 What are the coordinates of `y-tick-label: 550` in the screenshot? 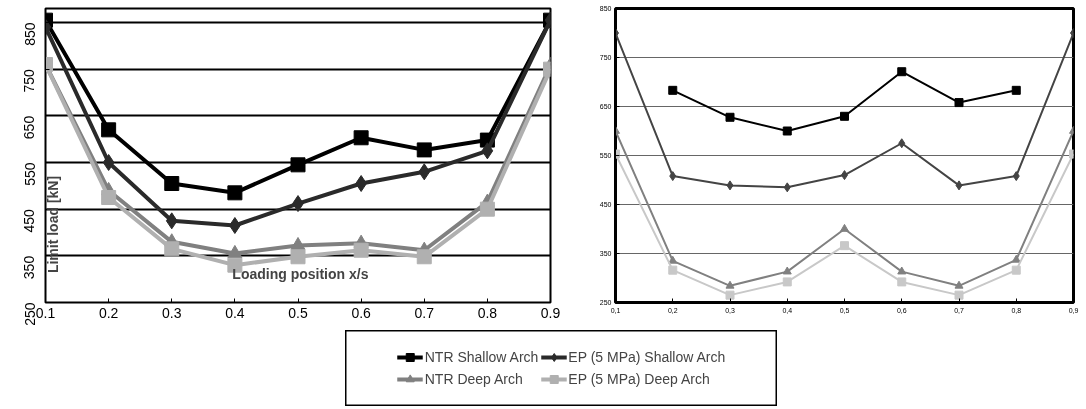 It's located at (29, 174).